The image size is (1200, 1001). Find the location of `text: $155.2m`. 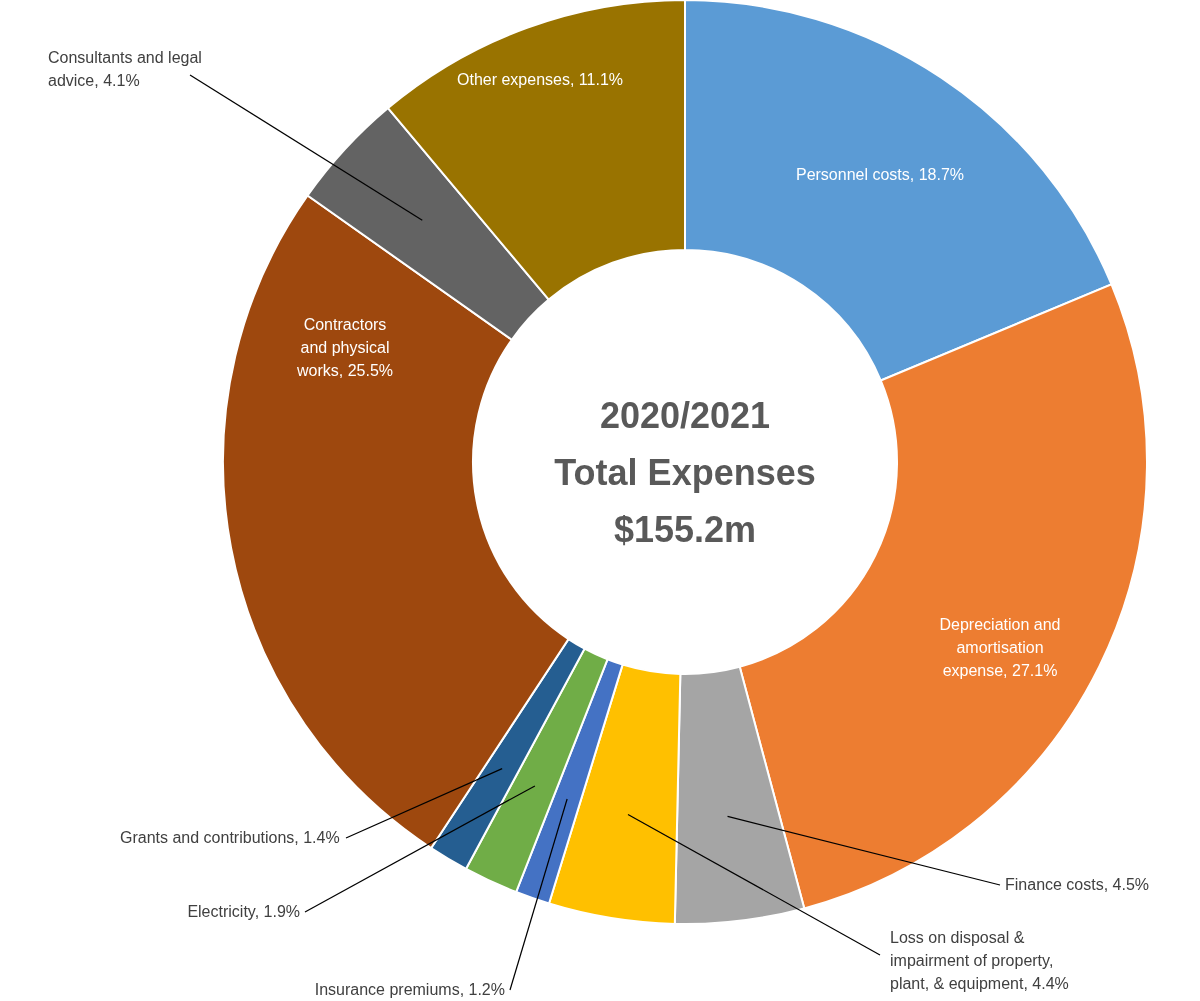

text: $155.2m is located at coordinates (685, 529).